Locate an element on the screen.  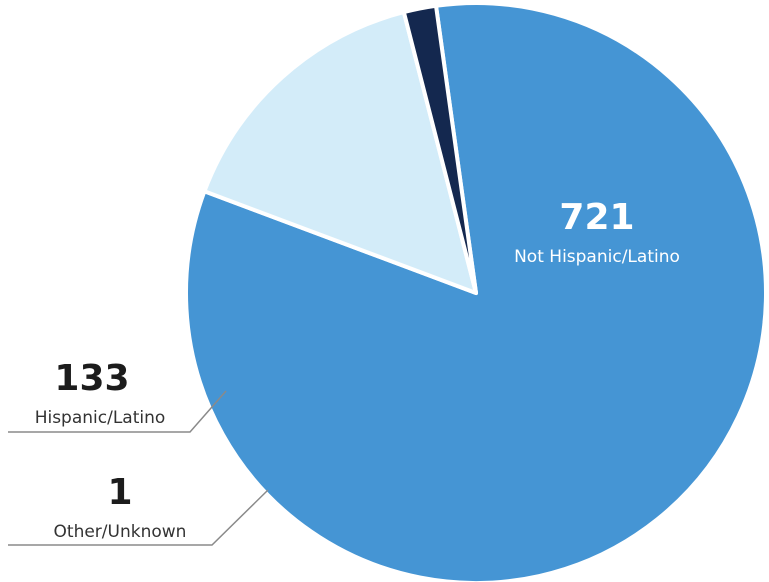
category-label-not-hispanic: Not Hispanic/Latino is located at coordinates (597, 257).